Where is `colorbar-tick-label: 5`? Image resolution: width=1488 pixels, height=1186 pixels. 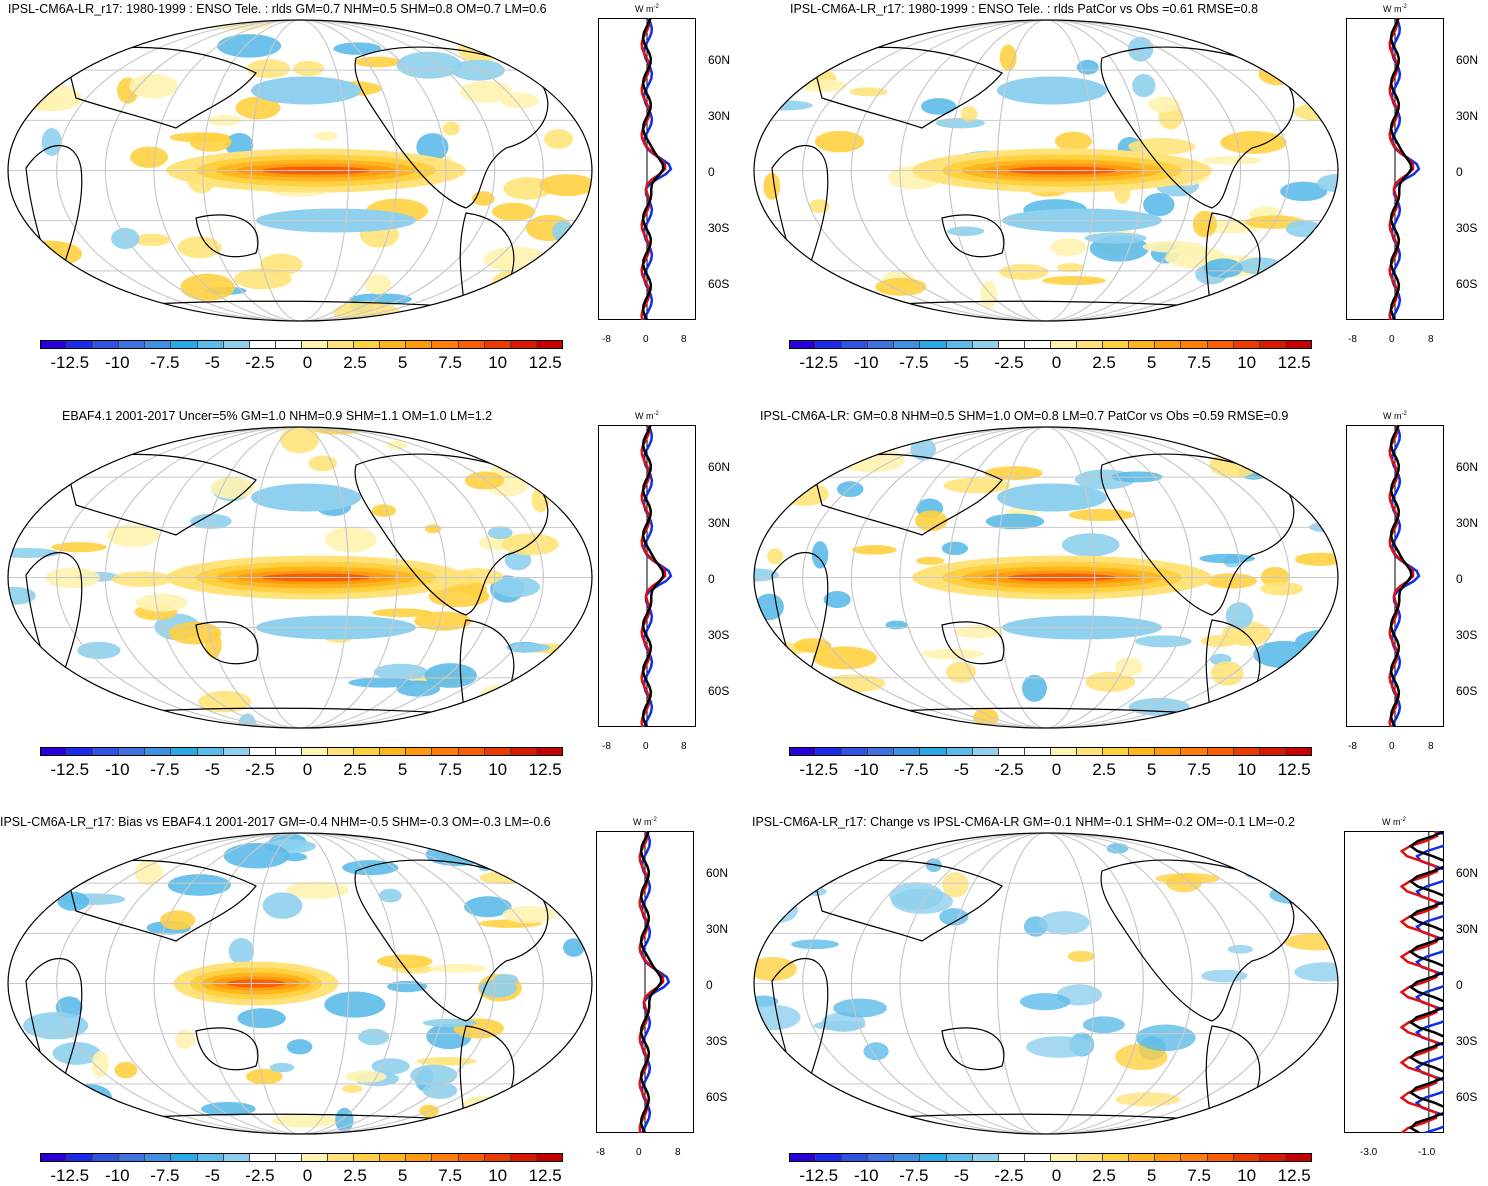 colorbar-tick-label: 5 is located at coordinates (402, 1175).